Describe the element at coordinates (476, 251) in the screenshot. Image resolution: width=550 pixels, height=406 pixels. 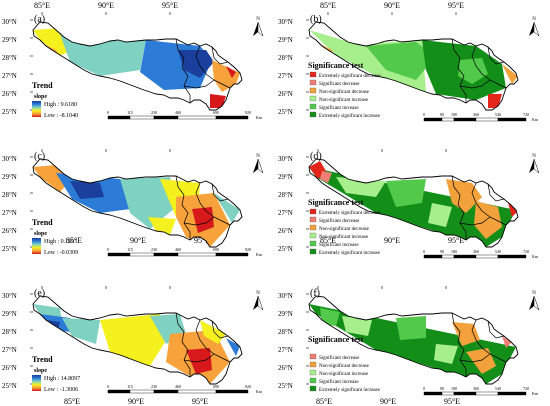
I see `scale-tick: 360` at that location.